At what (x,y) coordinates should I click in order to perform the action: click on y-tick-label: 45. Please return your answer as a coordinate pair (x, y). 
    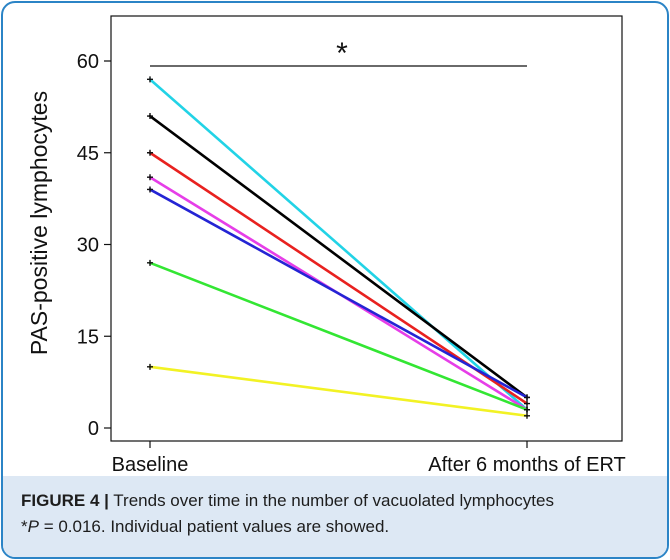
    Looking at the image, I should click on (88, 154).